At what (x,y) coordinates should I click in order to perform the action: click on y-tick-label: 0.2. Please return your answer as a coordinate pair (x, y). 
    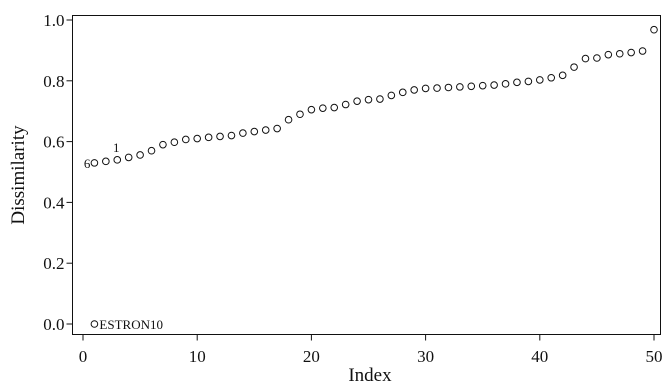
    Looking at the image, I should click on (53, 263).